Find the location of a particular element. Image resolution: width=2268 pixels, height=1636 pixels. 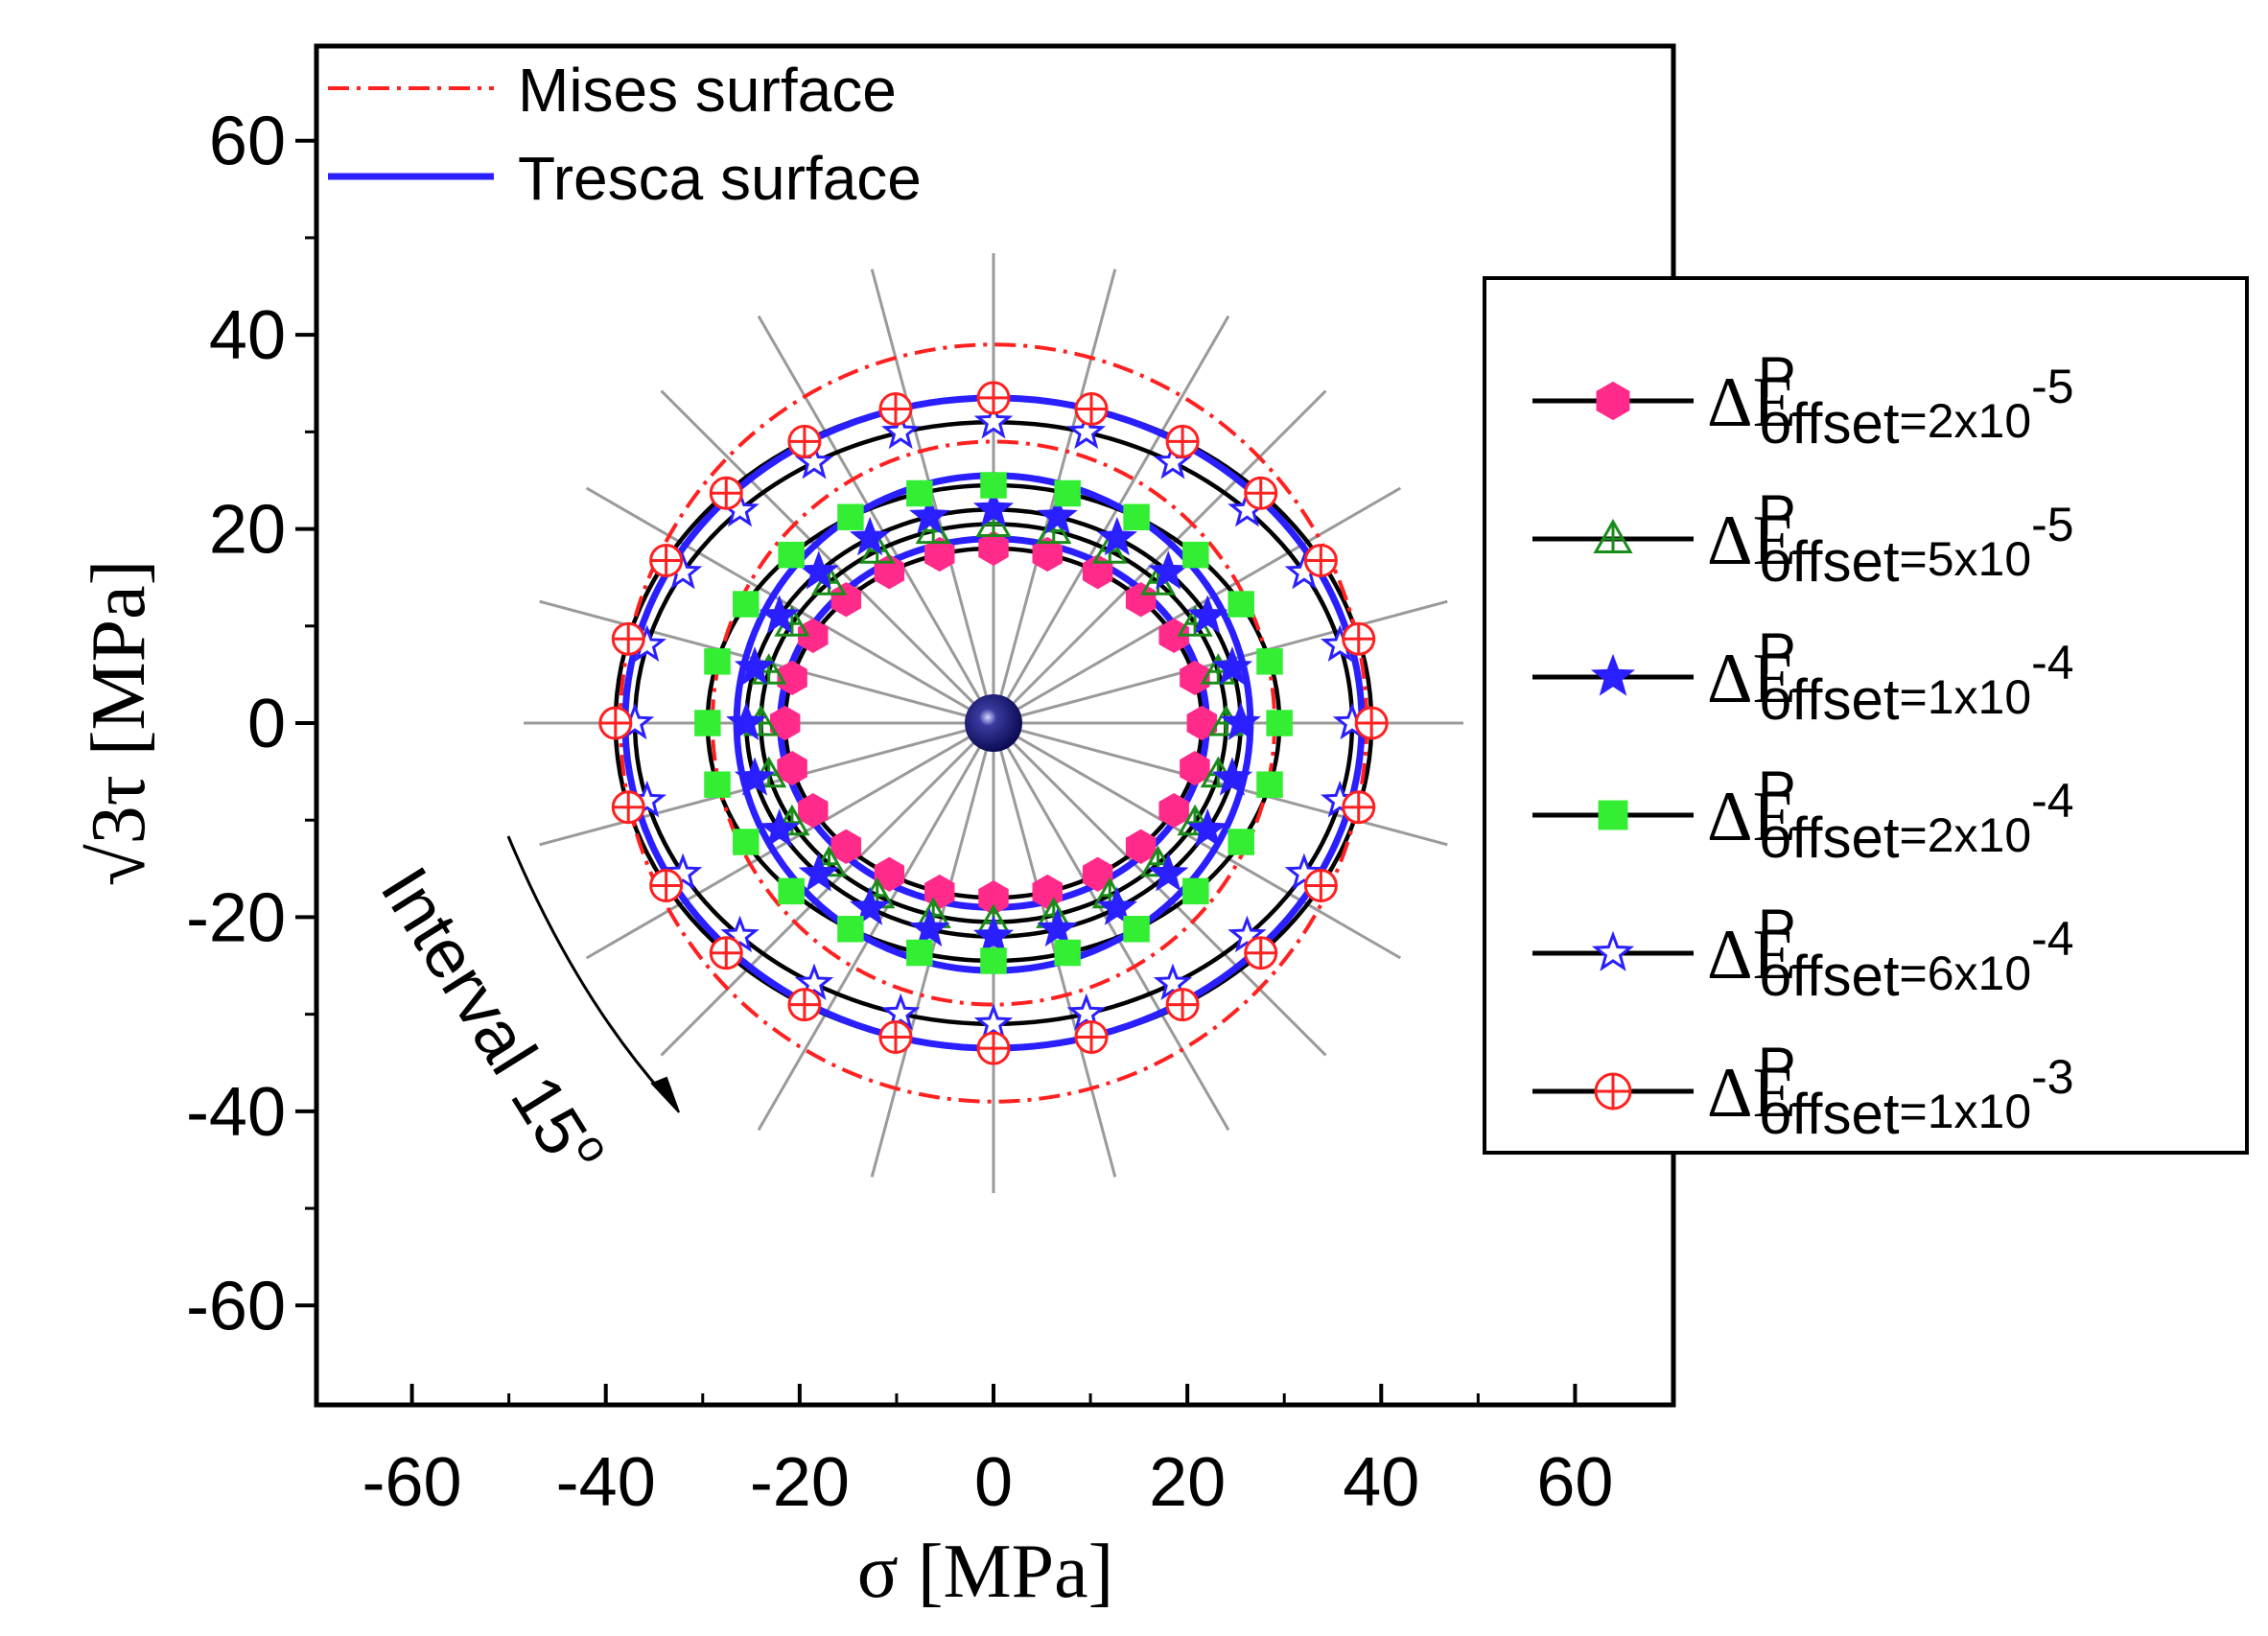

y-tick-label: 40 is located at coordinates (247, 335).